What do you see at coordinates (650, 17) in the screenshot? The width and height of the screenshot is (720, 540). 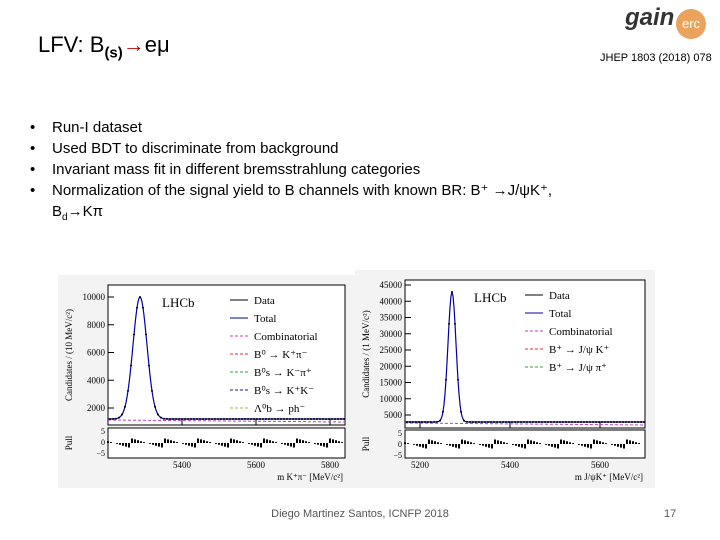 I see `logo: gain` at bounding box center [650, 17].